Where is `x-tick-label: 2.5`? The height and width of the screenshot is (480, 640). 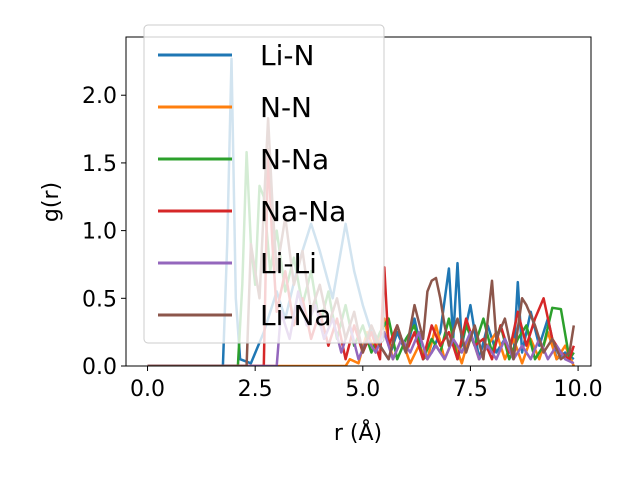
x-tick-label: 2.5 is located at coordinates (255, 389).